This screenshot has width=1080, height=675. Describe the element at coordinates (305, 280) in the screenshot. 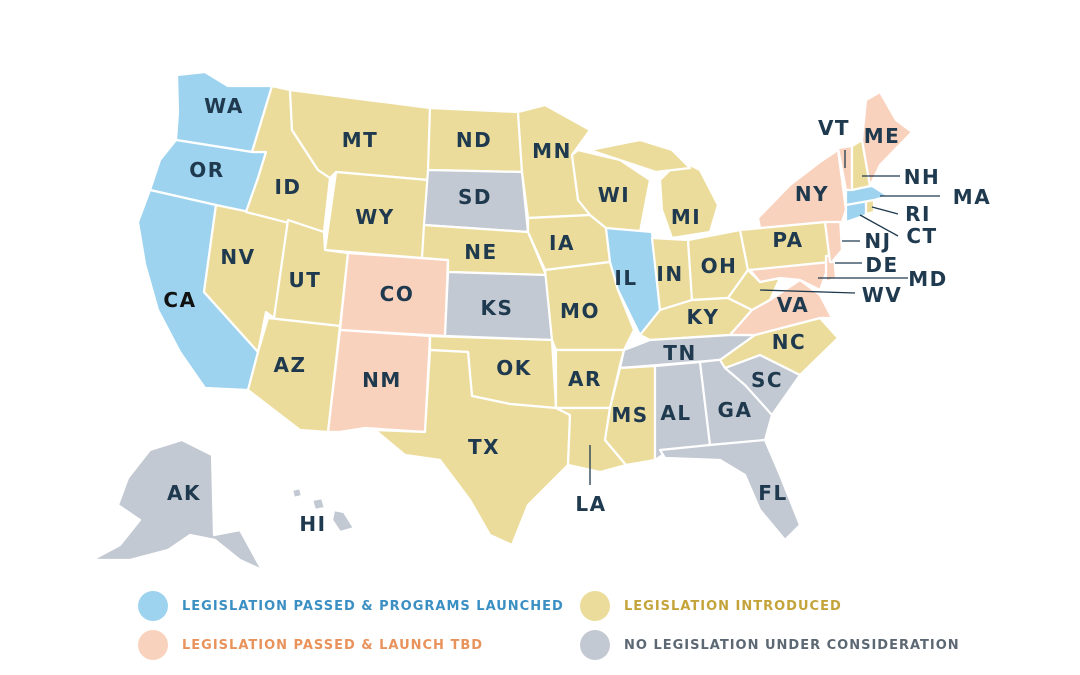

I see `state-label-UT: UT` at that location.